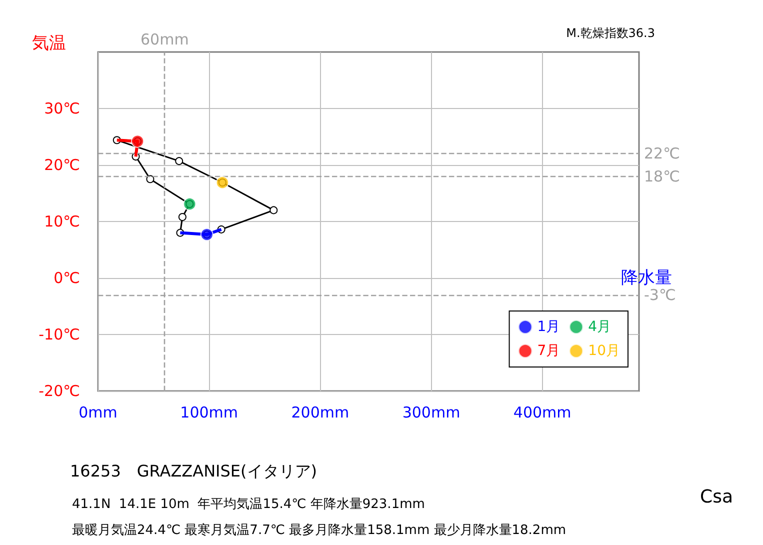  I want to click on y-tick-label: 0℃, so click(67, 278).